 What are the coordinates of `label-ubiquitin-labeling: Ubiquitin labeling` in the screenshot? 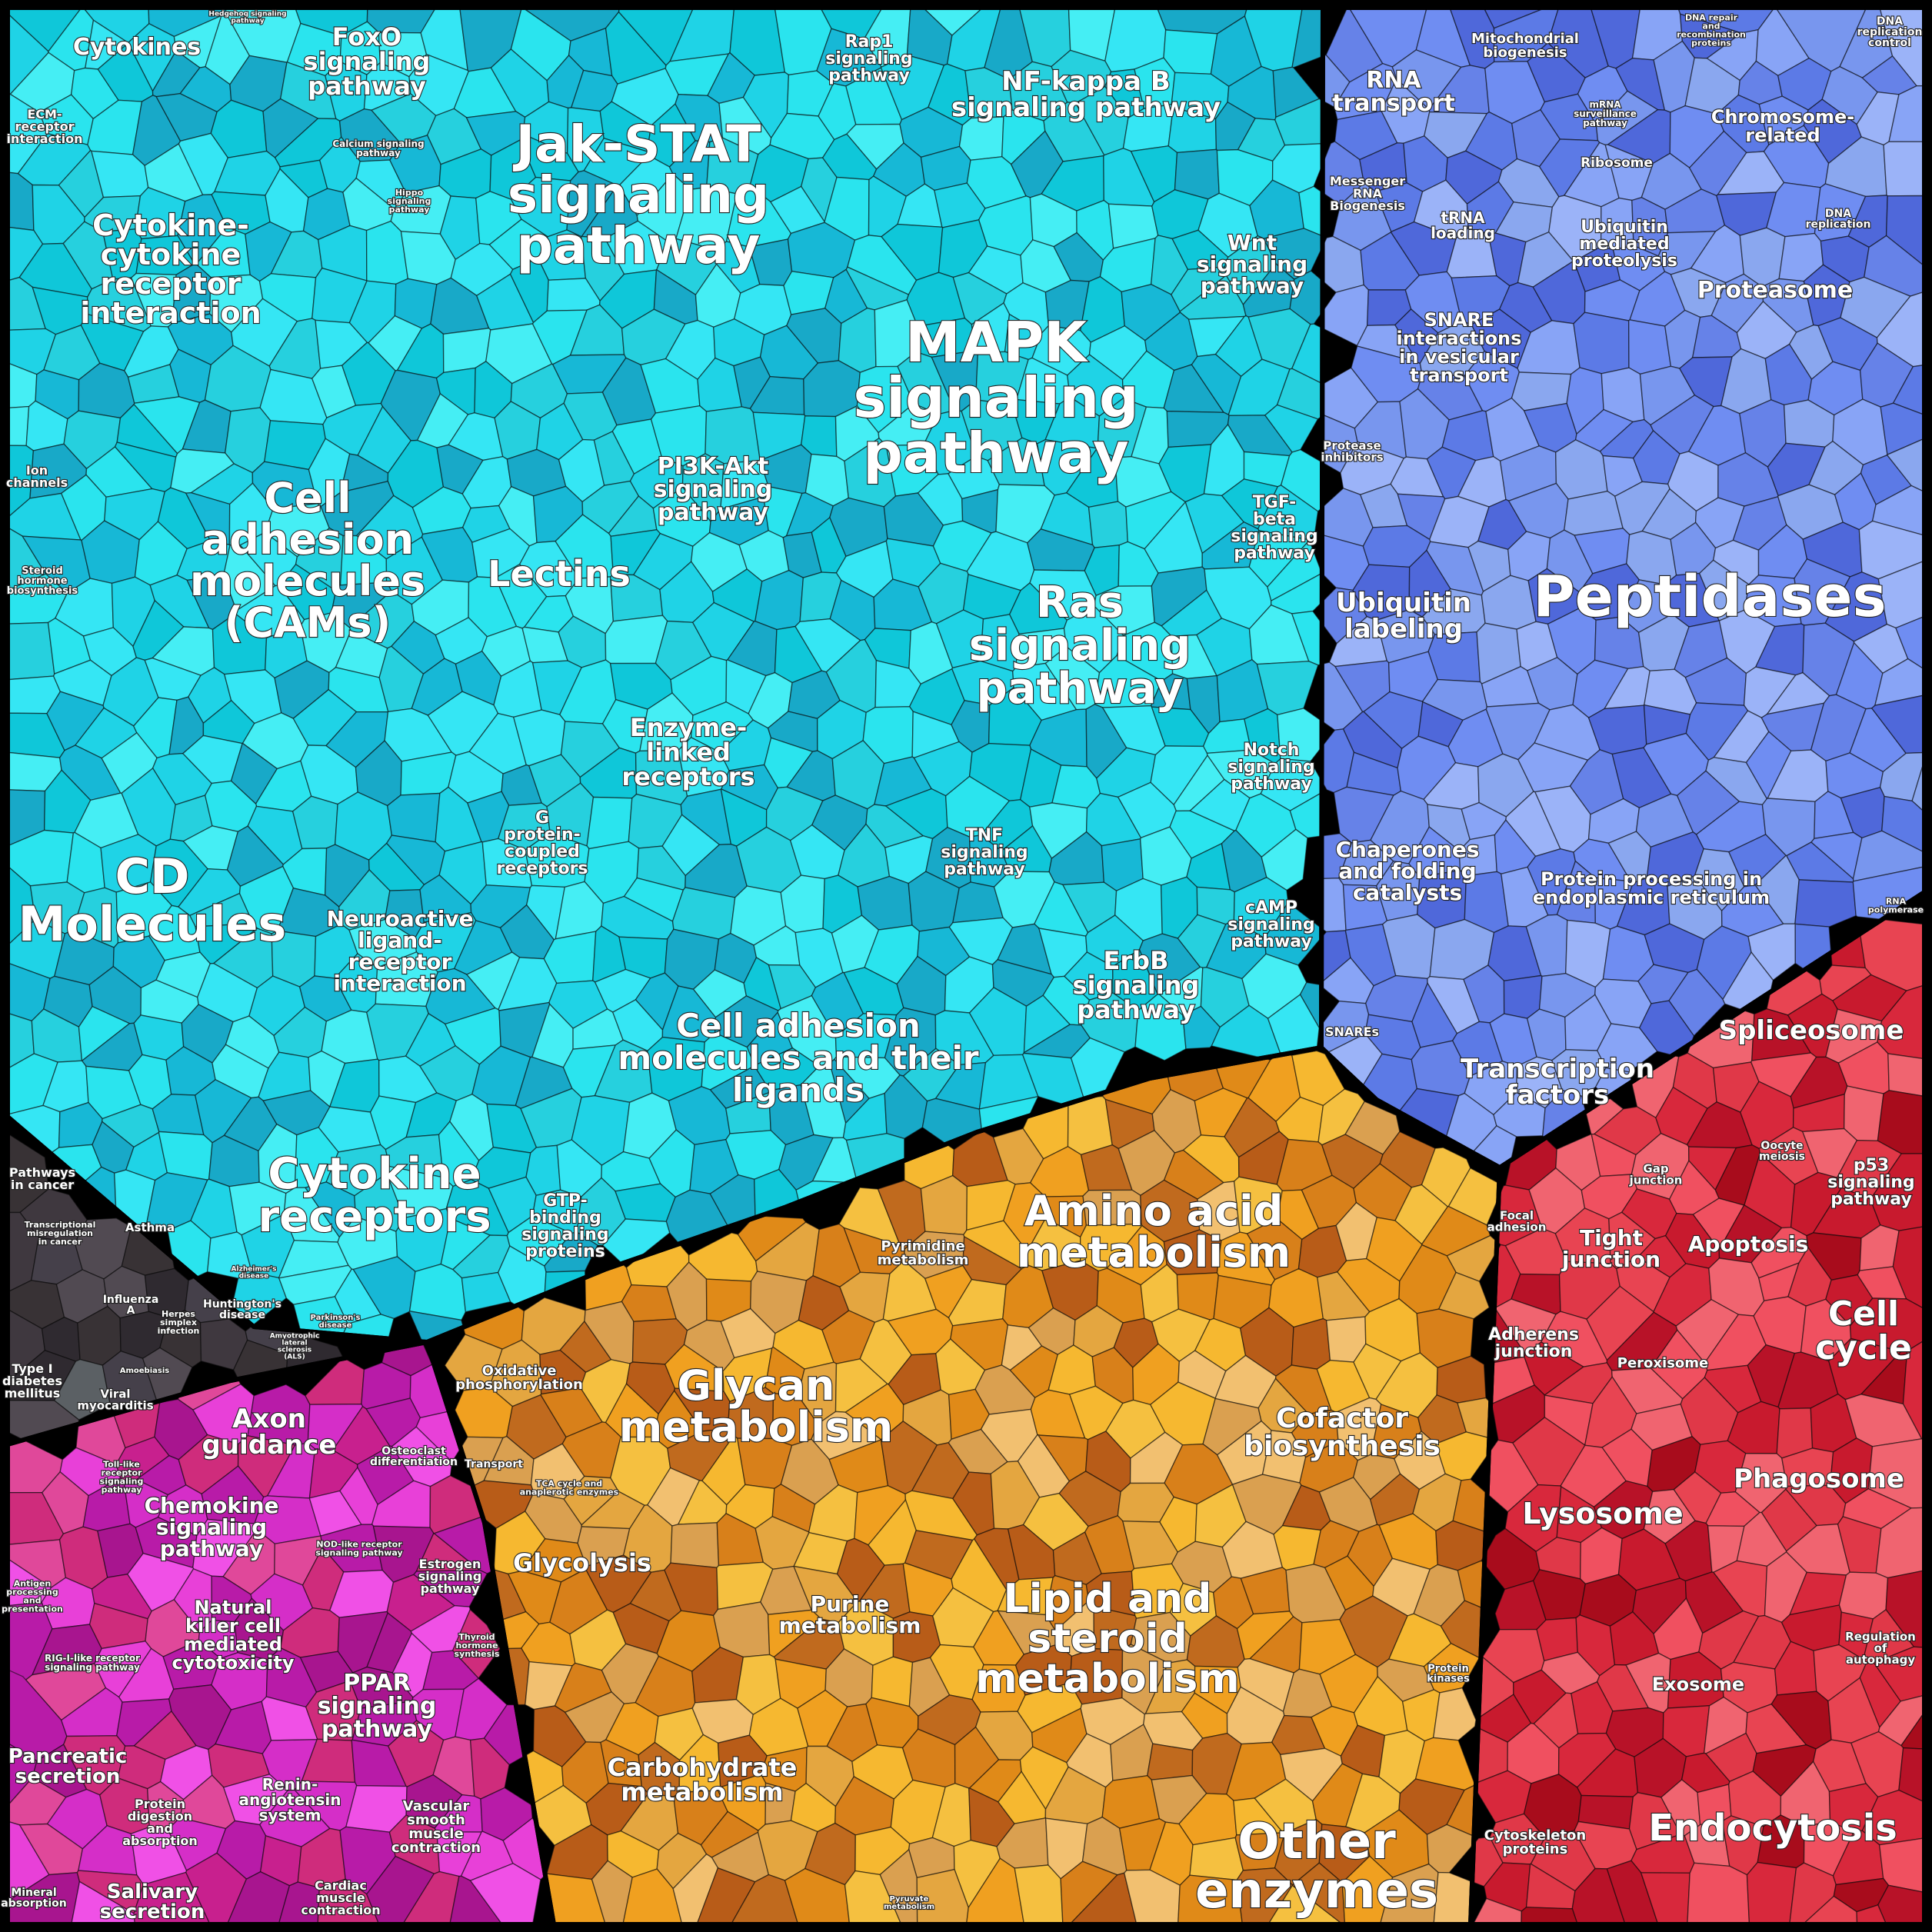 It's located at (1403, 616).